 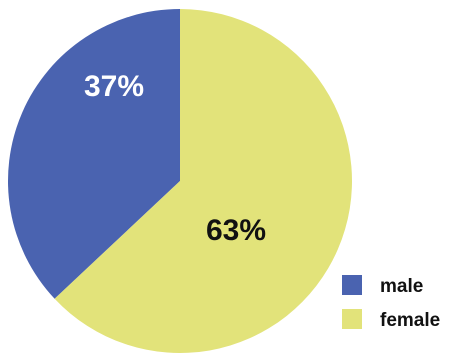 I want to click on legend-label-female: female, so click(x=410, y=320).